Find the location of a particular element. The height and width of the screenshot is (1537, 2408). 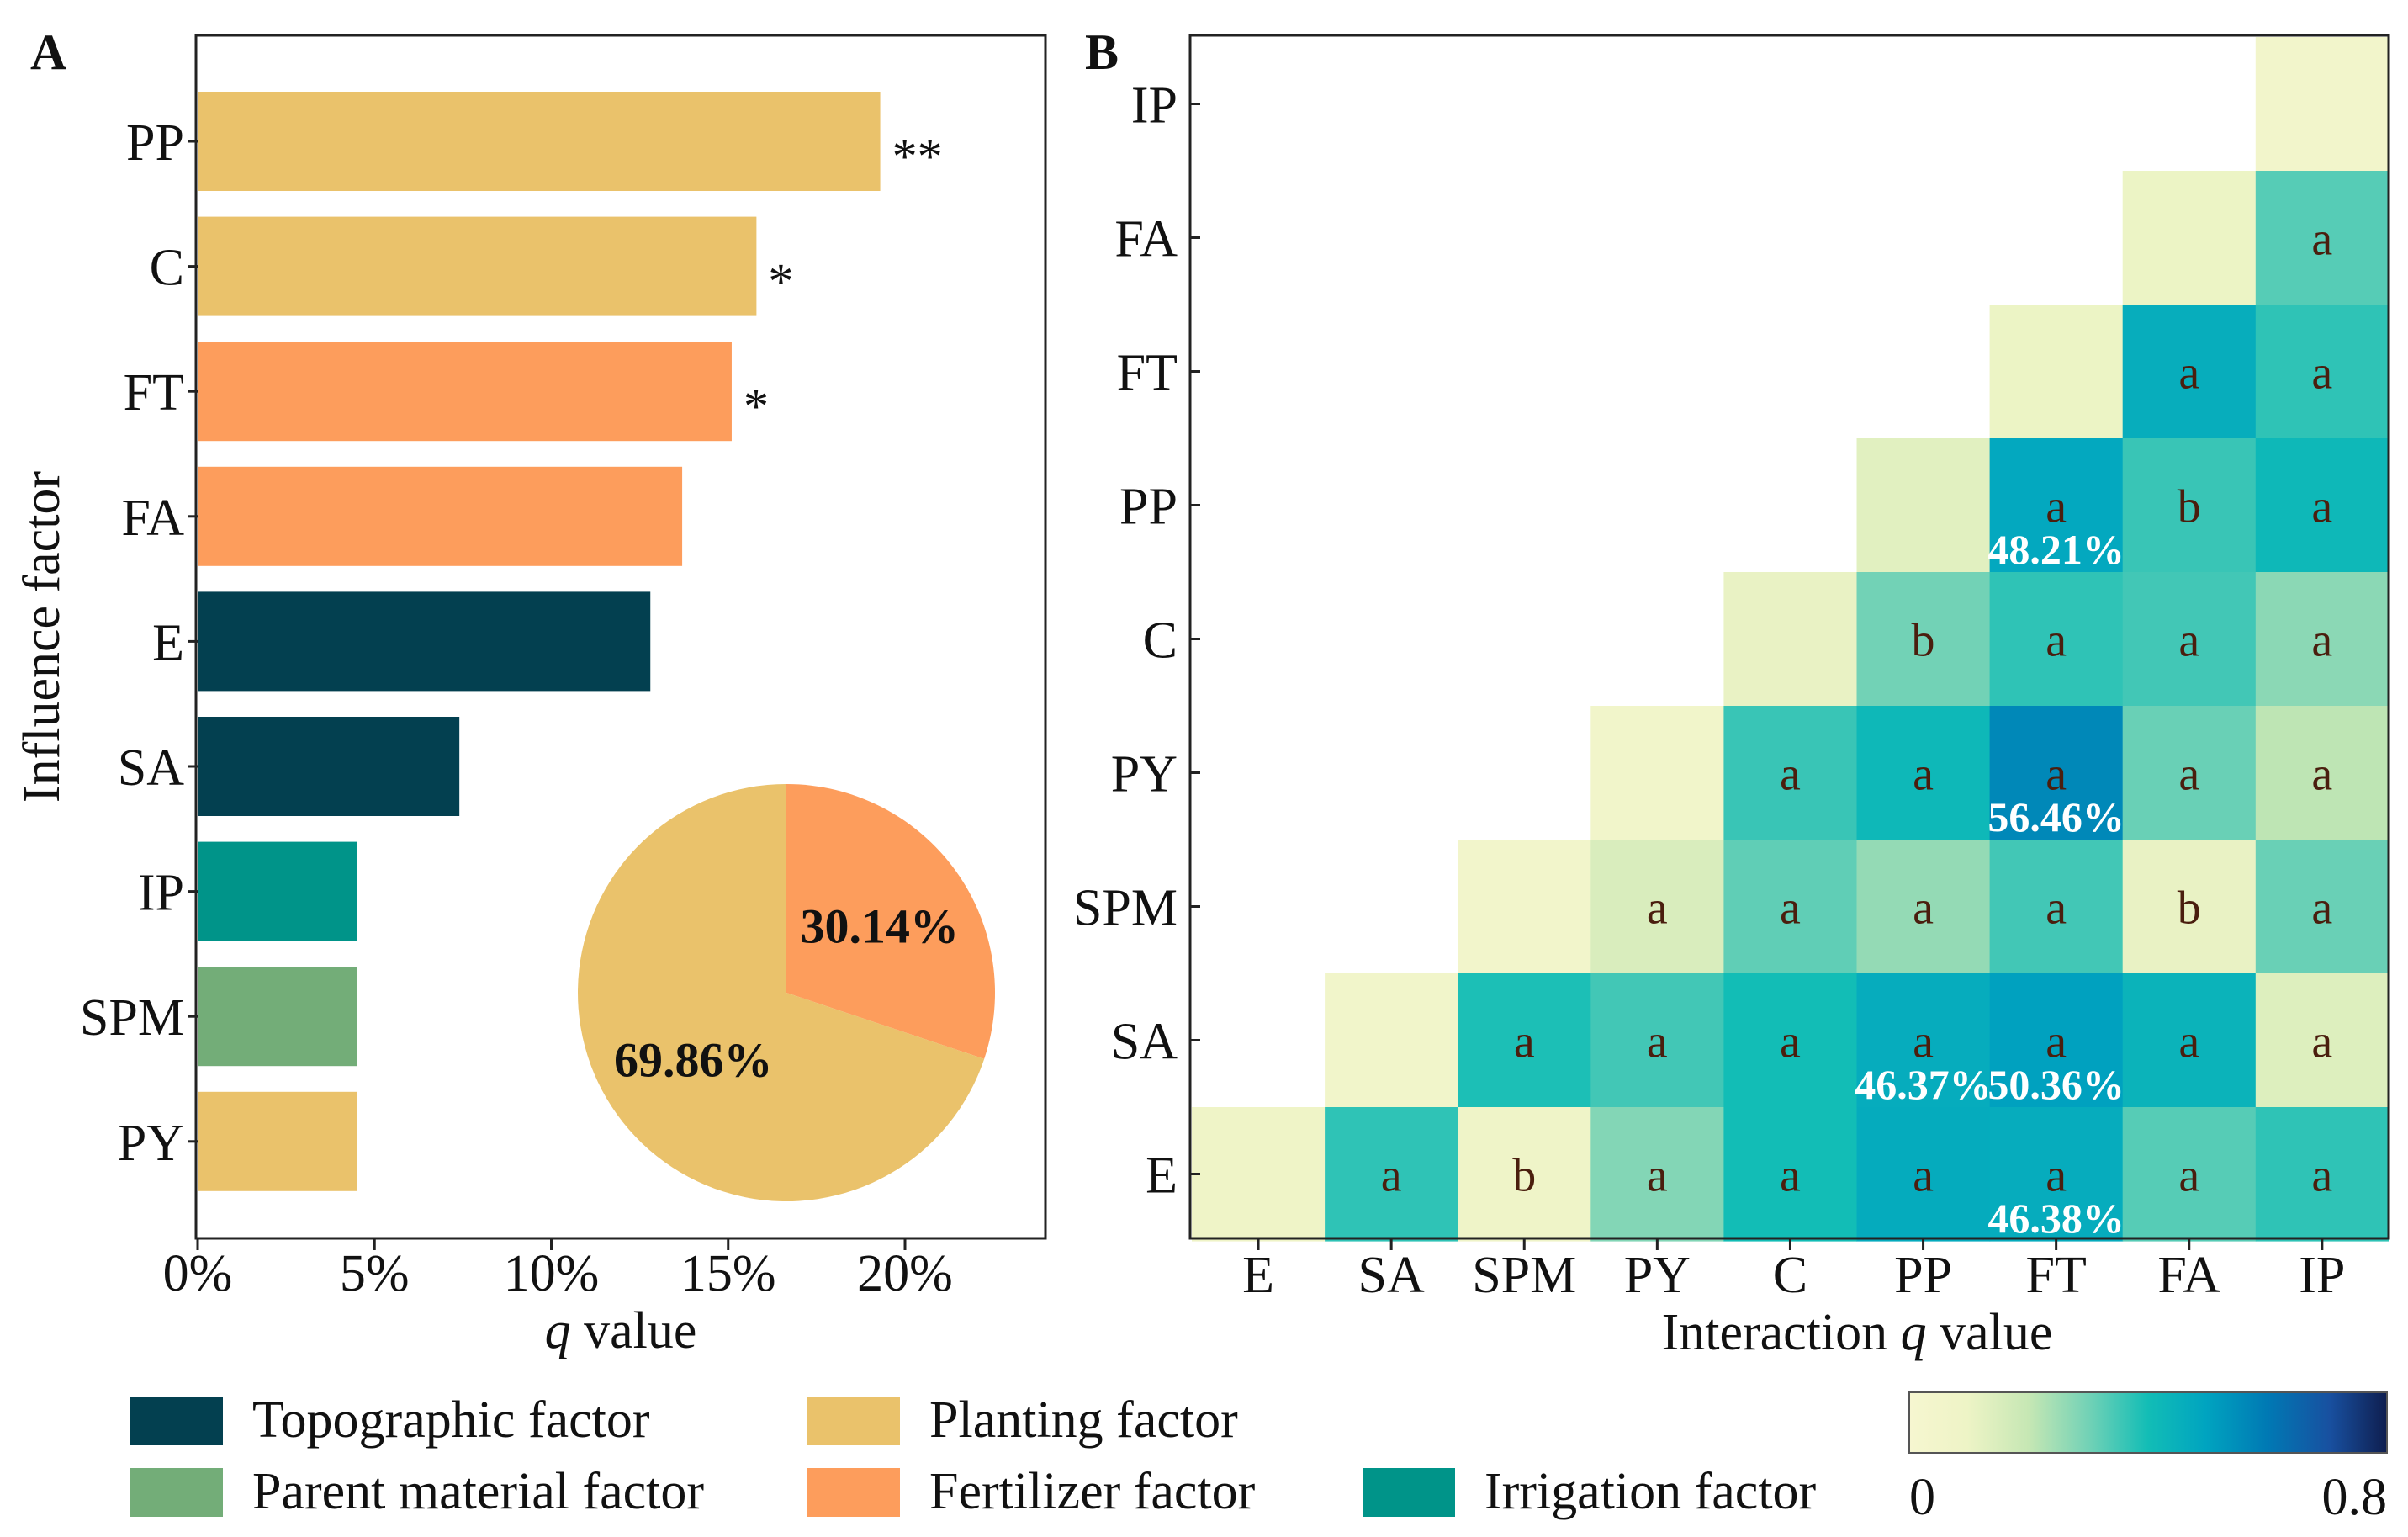

interaction-percent-label: 46.37% is located at coordinates (1923, 1084).